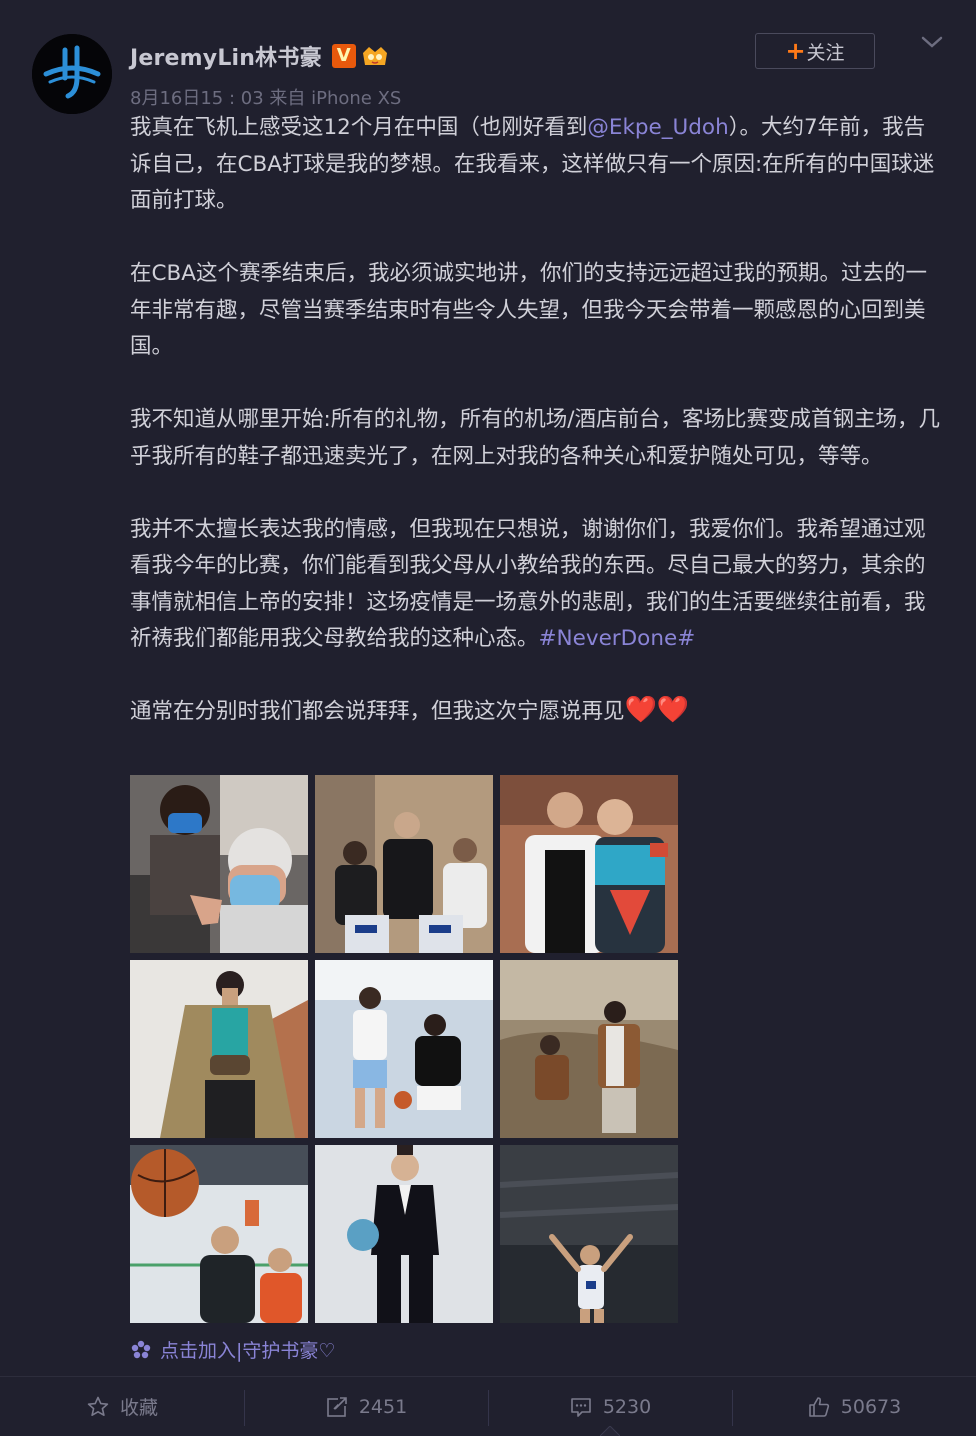 This screenshot has width=976, height=1436. What do you see at coordinates (226, 58) in the screenshot?
I see `author-name-text: JeremyLin林书豪` at bounding box center [226, 58].